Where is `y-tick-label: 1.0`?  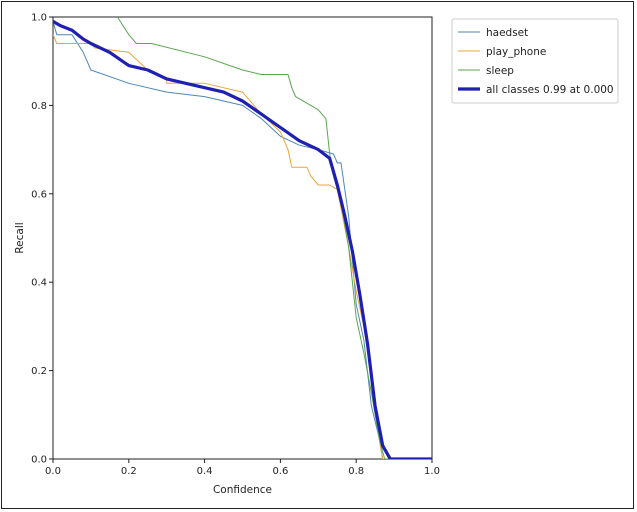
y-tick-label: 1.0 is located at coordinates (39, 18).